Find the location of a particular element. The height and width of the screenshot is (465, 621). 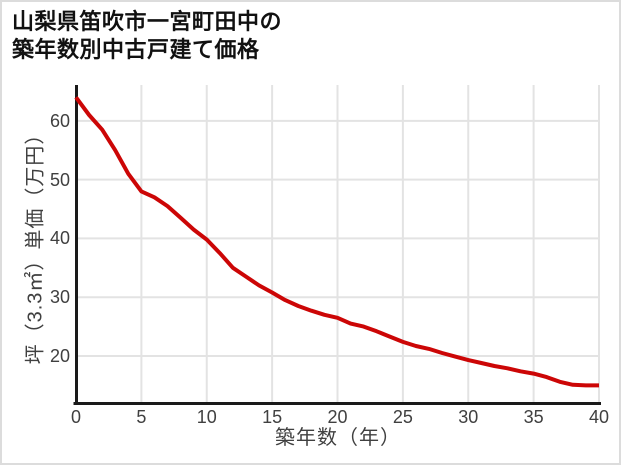

y-tick-label: 60 is located at coordinates (59, 120).